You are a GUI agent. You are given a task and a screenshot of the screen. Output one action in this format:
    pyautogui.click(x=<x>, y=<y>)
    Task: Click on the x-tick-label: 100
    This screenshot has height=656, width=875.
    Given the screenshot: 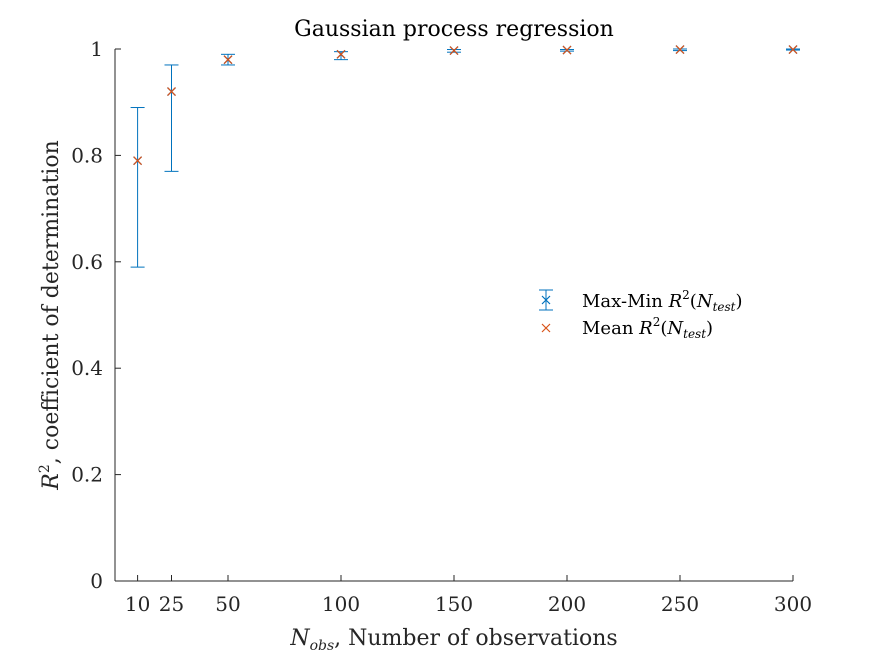 What is the action you would take?
    pyautogui.click(x=341, y=604)
    